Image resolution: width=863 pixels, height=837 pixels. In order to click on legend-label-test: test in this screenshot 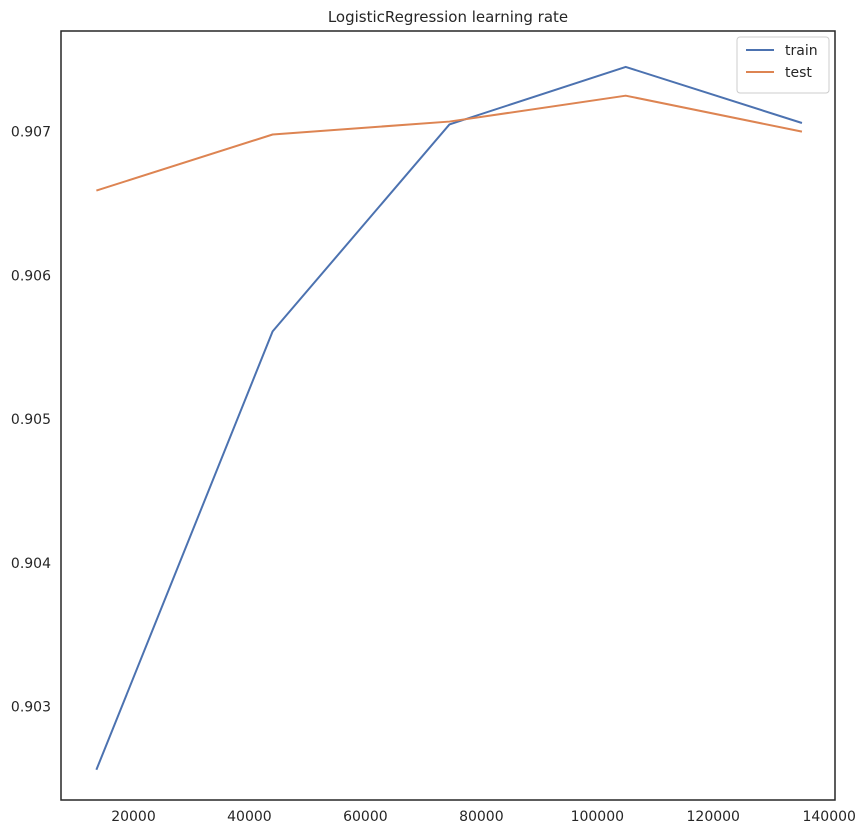, I will do `click(798, 73)`.